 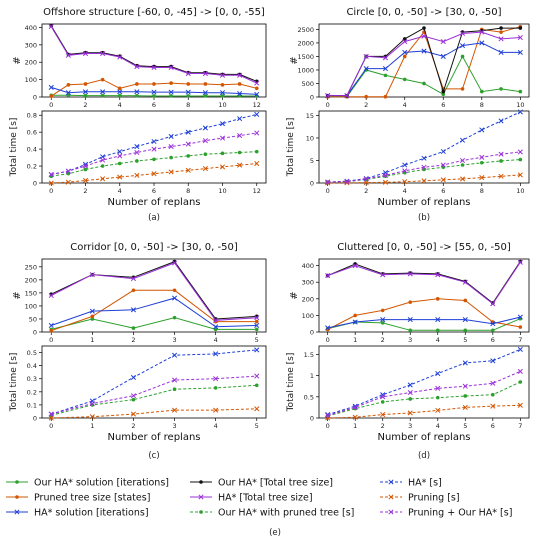 What do you see at coordinates (92, 340) in the screenshot?
I see `x-tick-label: 1` at bounding box center [92, 340].